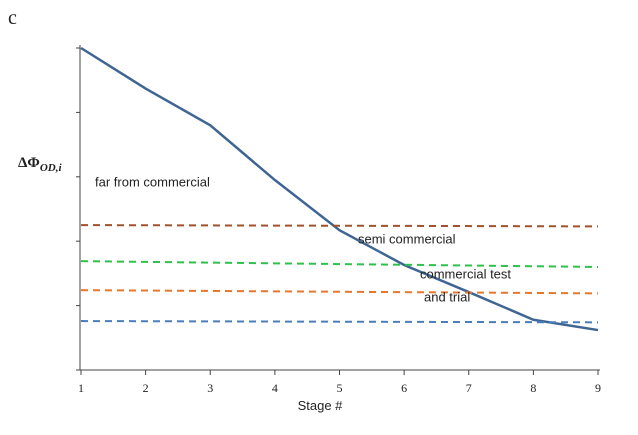 This screenshot has width=638, height=435. I want to click on x-tick-label: 5, so click(340, 388).